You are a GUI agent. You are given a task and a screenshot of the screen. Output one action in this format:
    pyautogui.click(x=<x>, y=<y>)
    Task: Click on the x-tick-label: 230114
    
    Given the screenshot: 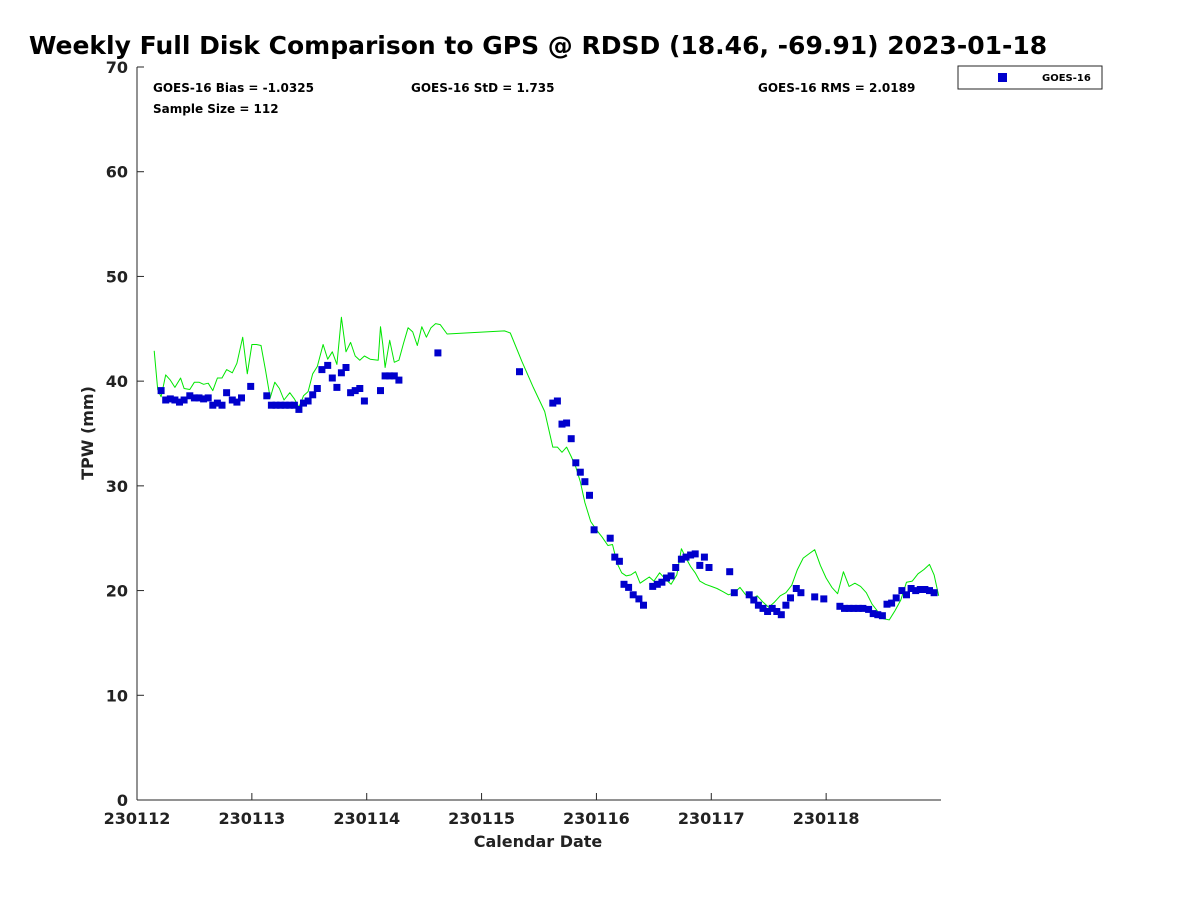 What is the action you would take?
    pyautogui.click(x=366, y=818)
    